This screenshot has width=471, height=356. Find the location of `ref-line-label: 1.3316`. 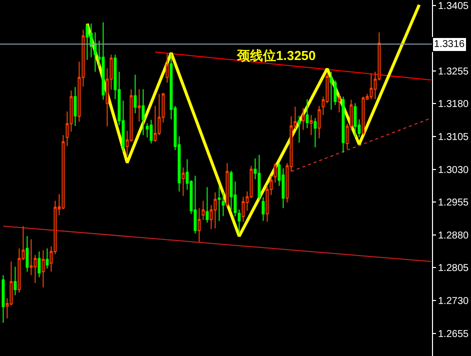

ref-line-label: 1.3316 is located at coordinates (450, 44).